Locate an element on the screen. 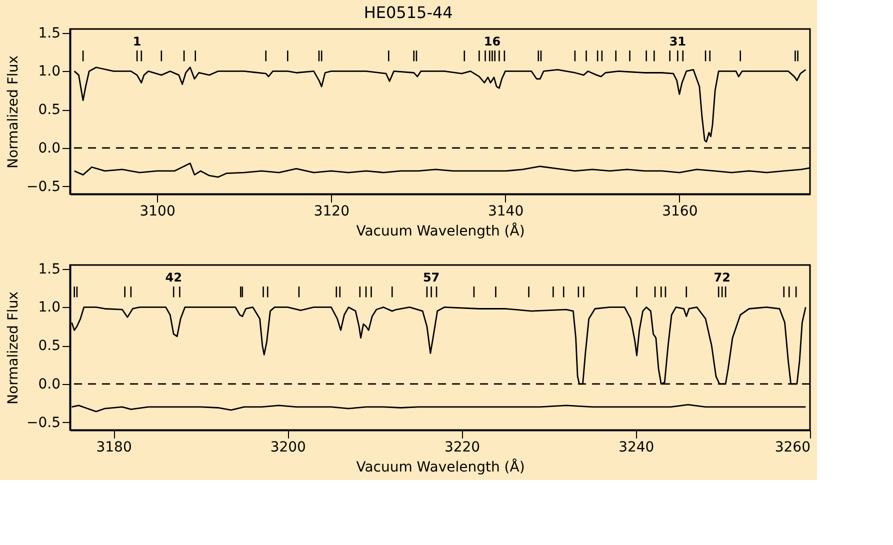 This screenshot has height=545, width=893. x-tick-label: 3260 is located at coordinates (792, 448).